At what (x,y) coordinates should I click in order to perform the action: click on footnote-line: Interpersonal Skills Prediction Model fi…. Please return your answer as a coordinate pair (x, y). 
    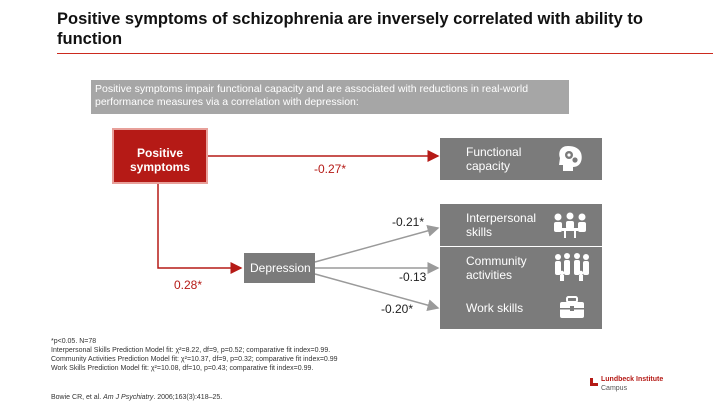
    Looking at the image, I should click on (191, 350).